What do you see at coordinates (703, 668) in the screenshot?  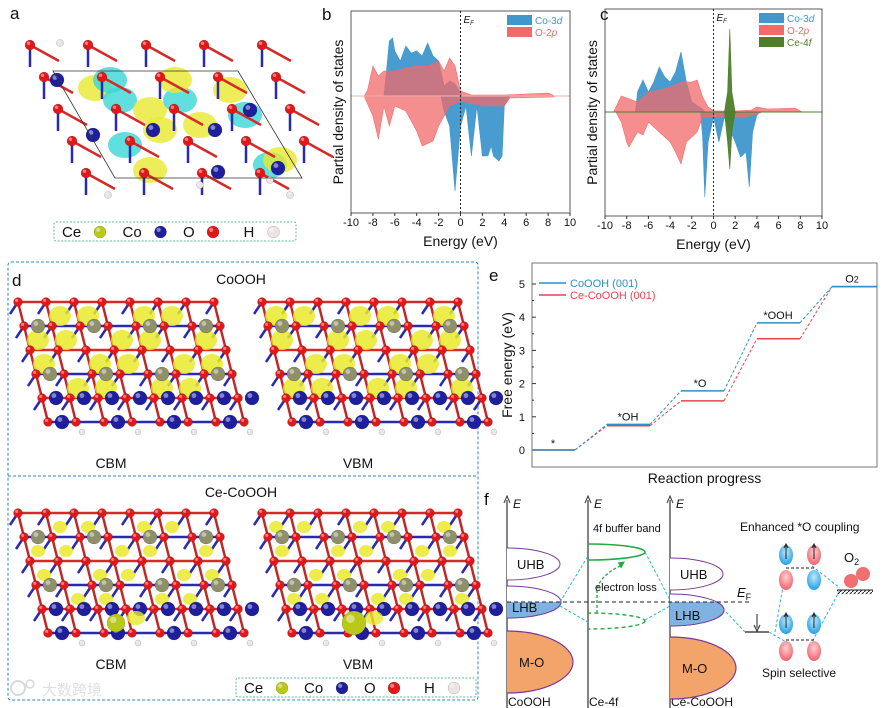 I see `mo-band` at bounding box center [703, 668].